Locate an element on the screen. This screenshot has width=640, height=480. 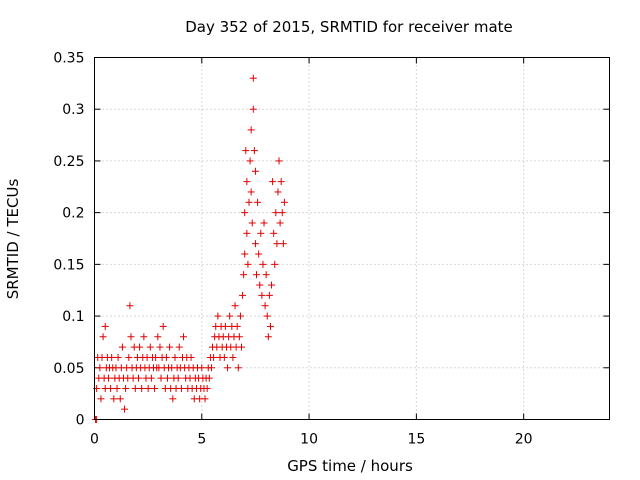
y-axis-label: SRMTID / TECUs is located at coordinates (13, 239).